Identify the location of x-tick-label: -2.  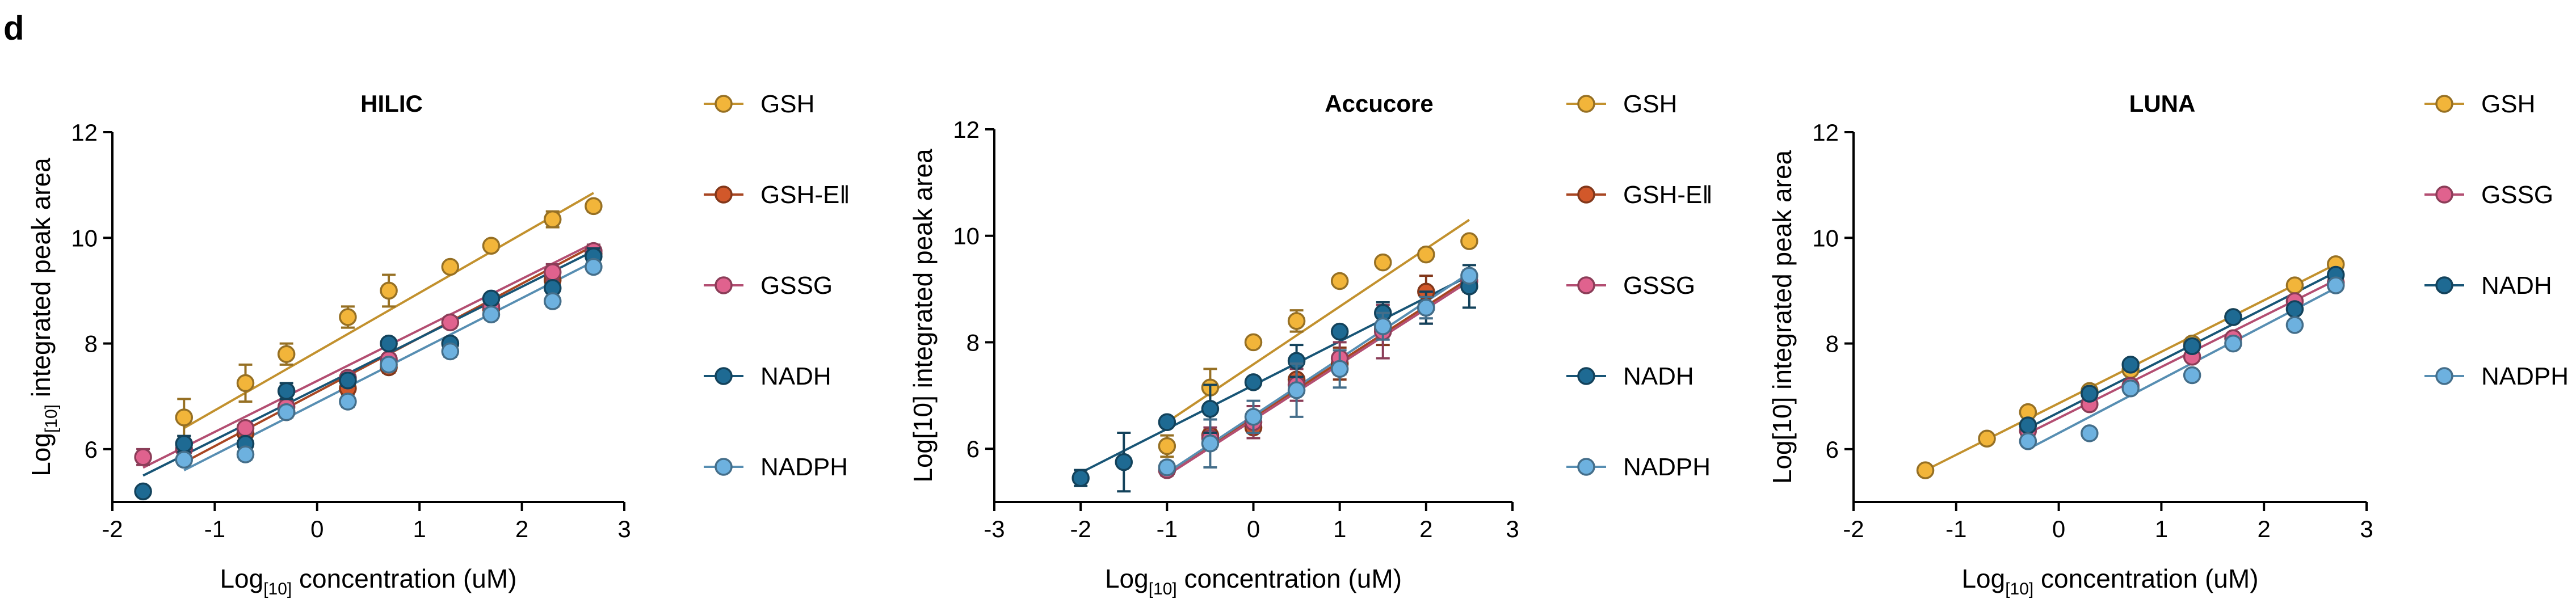
(1853, 529).